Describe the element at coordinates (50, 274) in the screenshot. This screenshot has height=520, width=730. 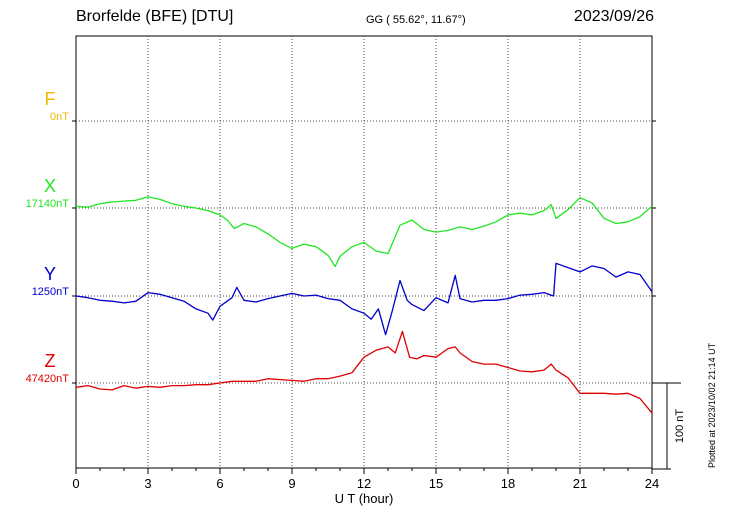
I see `component-label-y: Y` at that location.